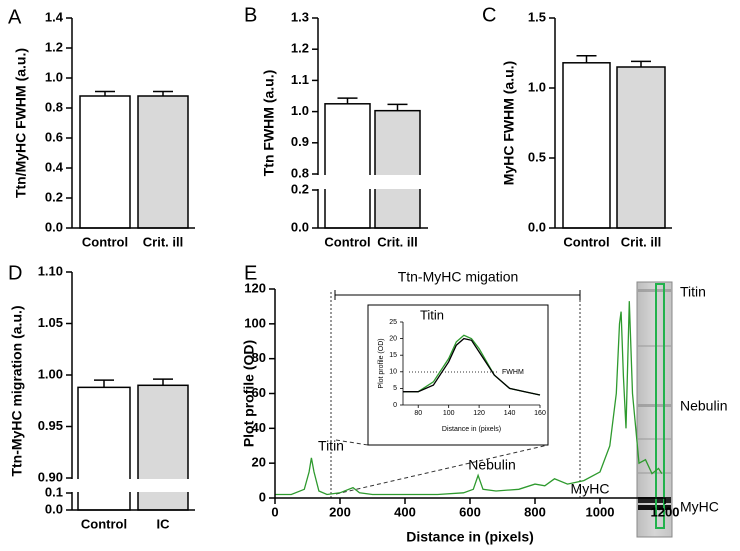 This screenshot has height=551, width=740. Describe the element at coordinates (340, 511) in the screenshot. I see `x-tick-label: 200` at that location.